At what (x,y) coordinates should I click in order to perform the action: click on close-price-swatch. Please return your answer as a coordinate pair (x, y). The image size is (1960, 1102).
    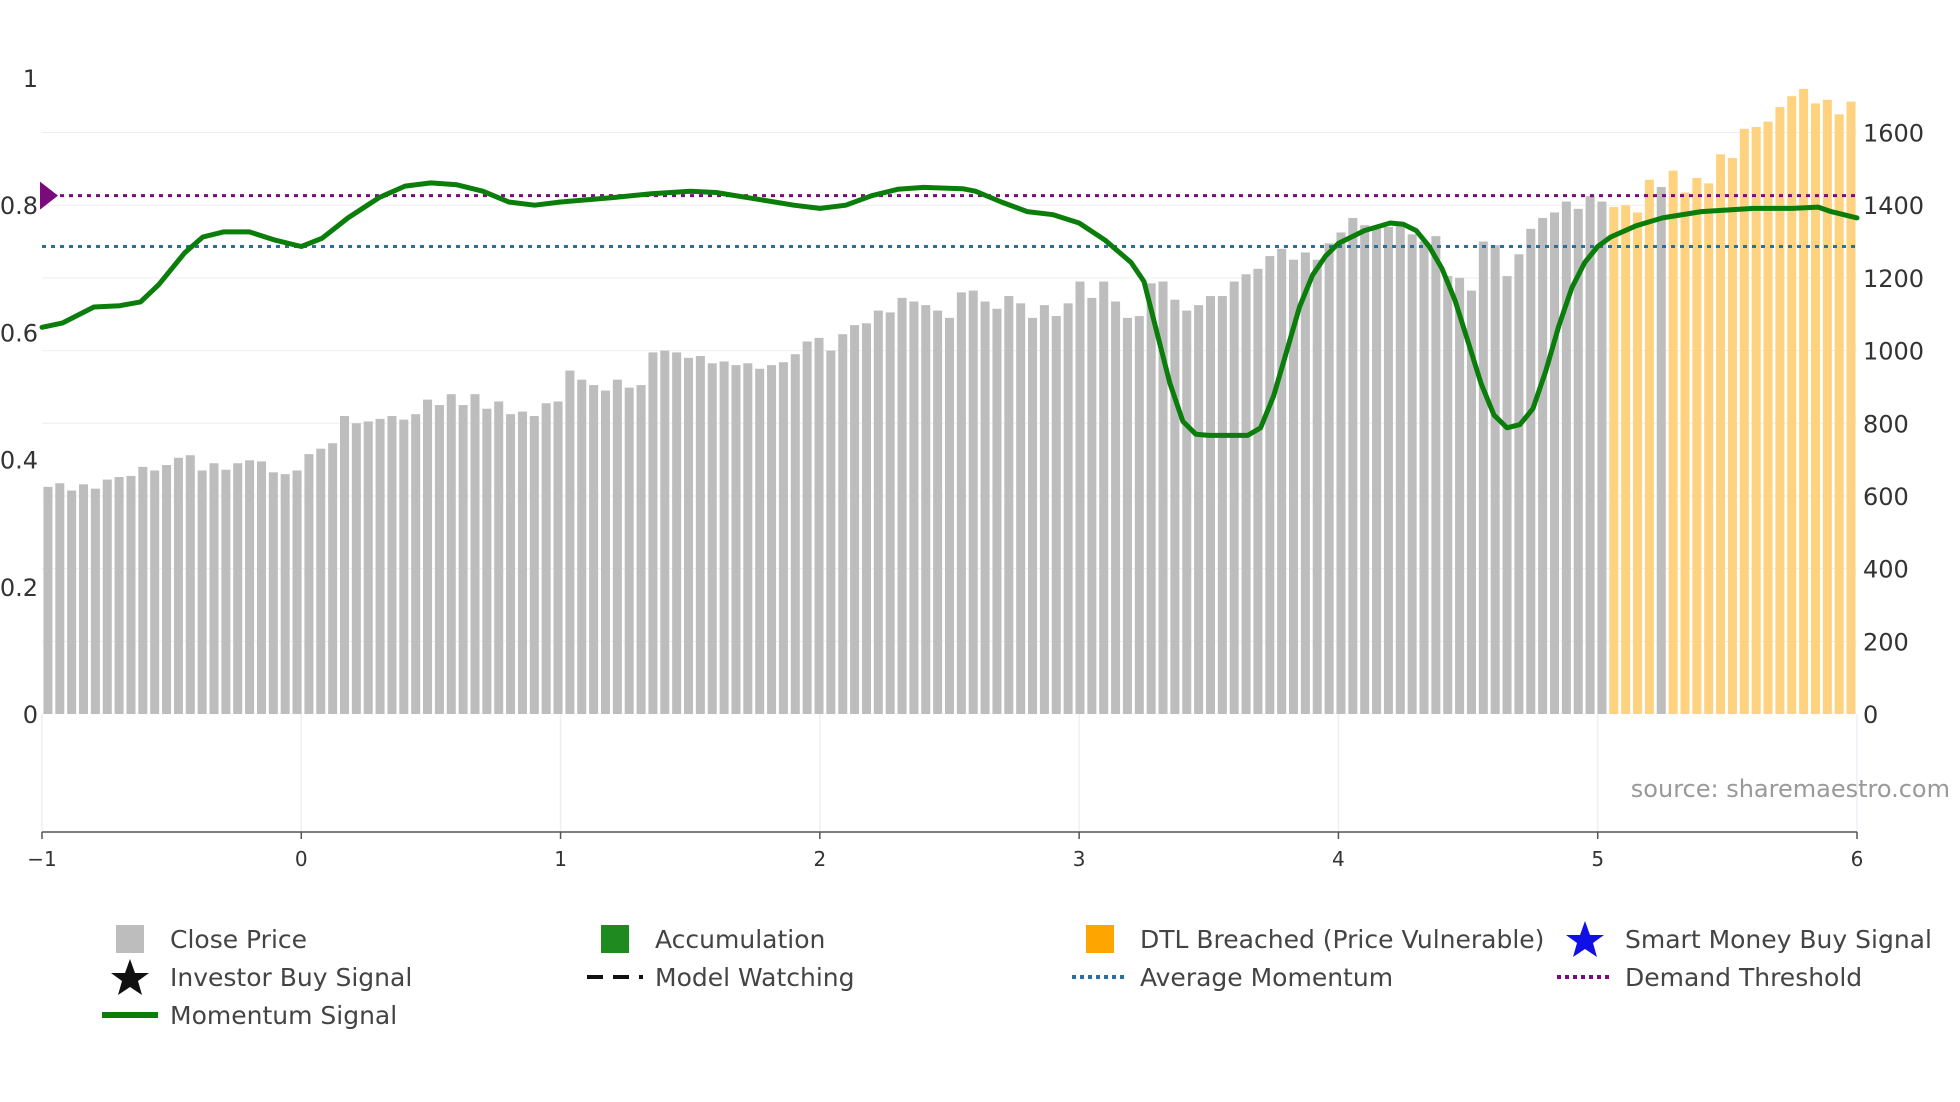
    Looking at the image, I should click on (130, 939).